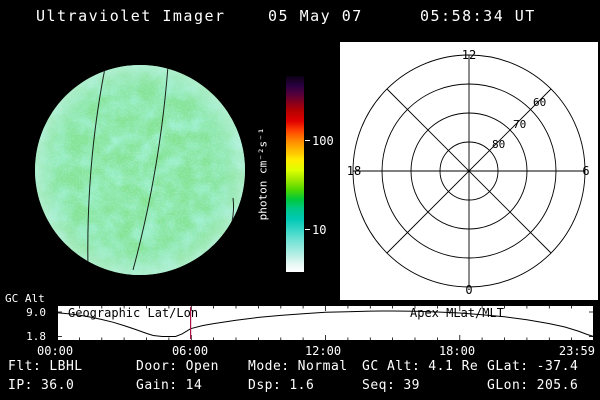  I want to click on xtick-0000: 00:00, so click(55, 351).